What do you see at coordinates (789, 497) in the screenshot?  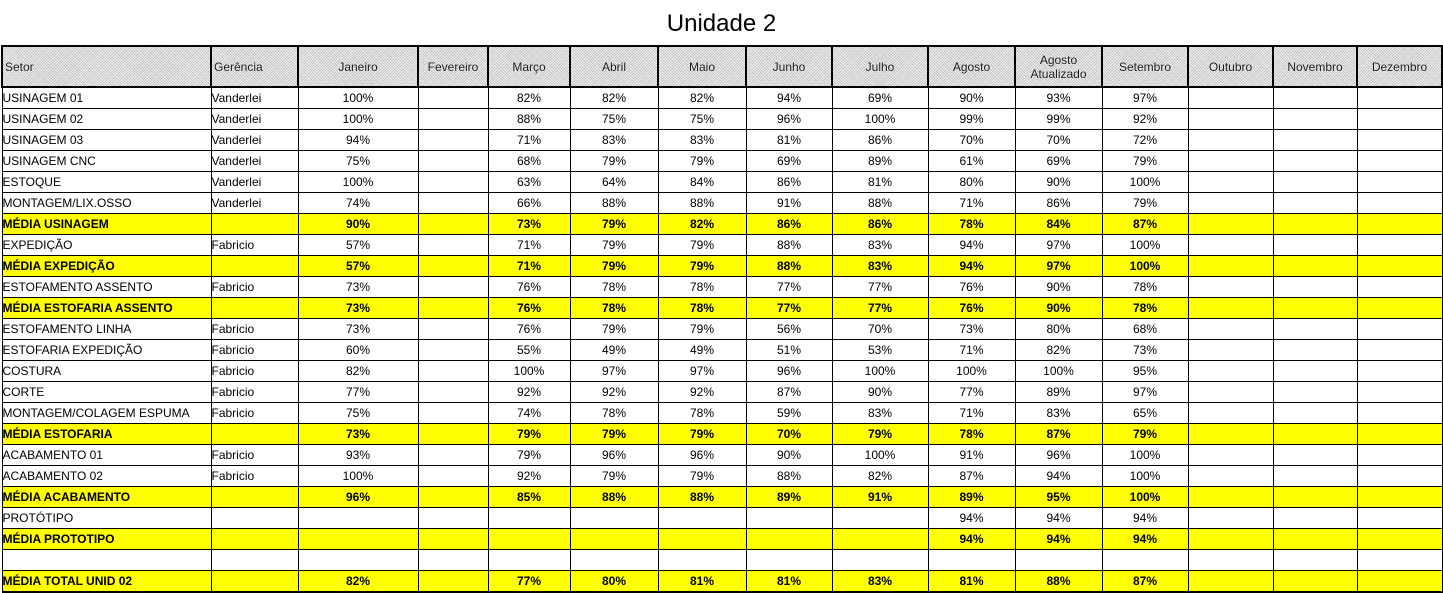 I see `value-cell: 89%` at bounding box center [789, 497].